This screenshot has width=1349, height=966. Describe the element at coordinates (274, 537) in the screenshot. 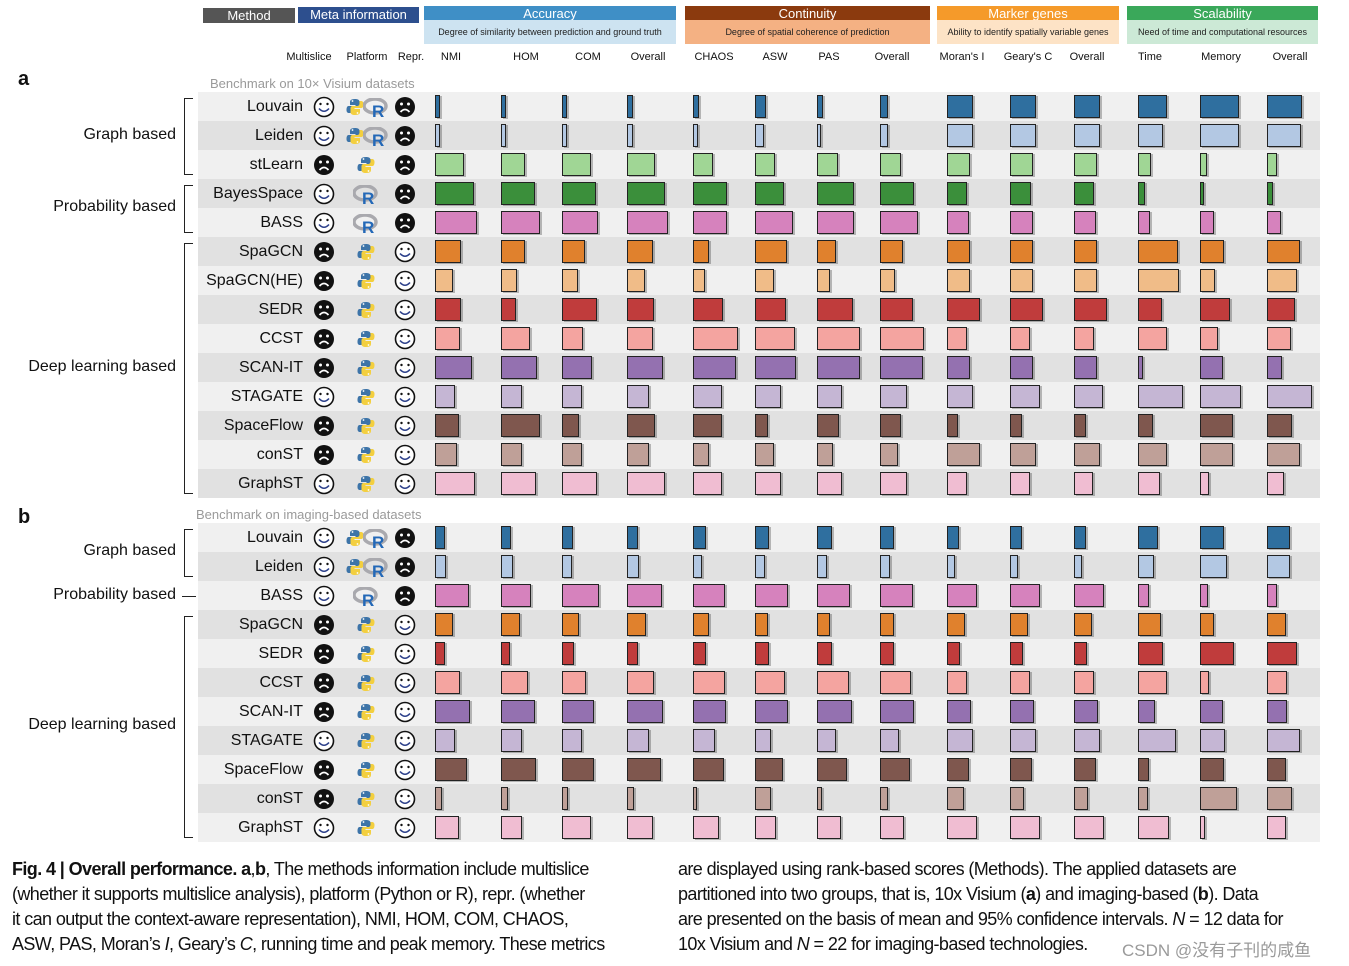

I see `method-name: Louvain` at that location.